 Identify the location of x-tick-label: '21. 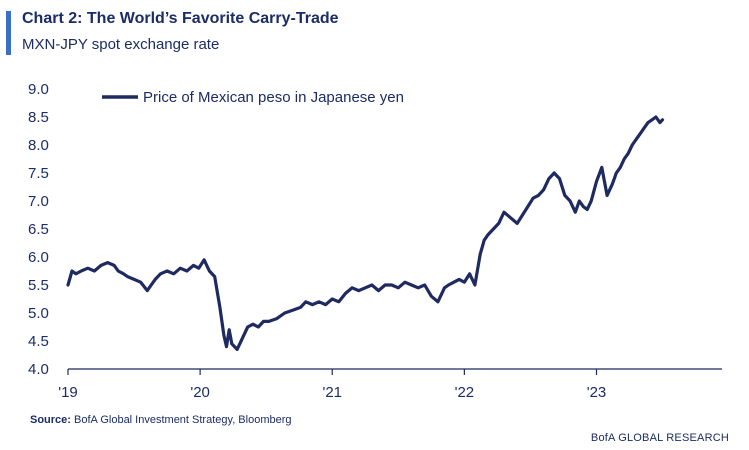
(332, 392).